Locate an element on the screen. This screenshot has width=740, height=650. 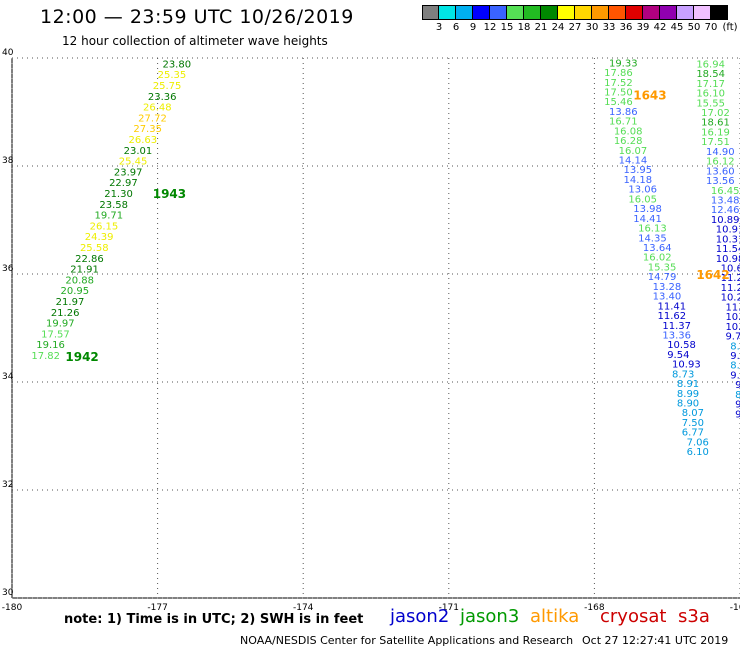
wave-height-label: 14.18 is located at coordinates (638, 180).